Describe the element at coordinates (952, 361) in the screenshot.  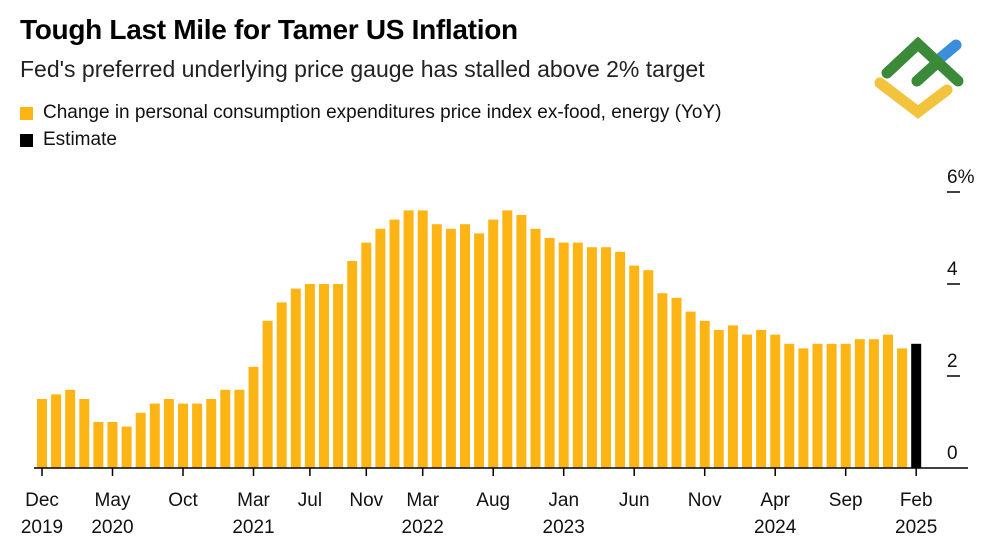
I see `y-tick-label: 2` at that location.